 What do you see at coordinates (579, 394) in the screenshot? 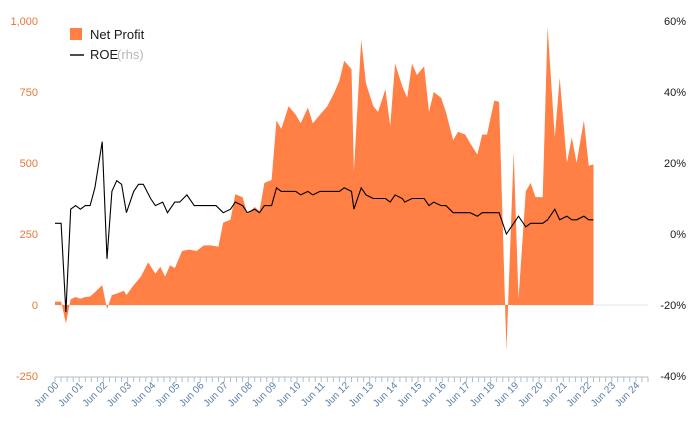
I see `x-tick-label: Jun 22` at bounding box center [579, 394].